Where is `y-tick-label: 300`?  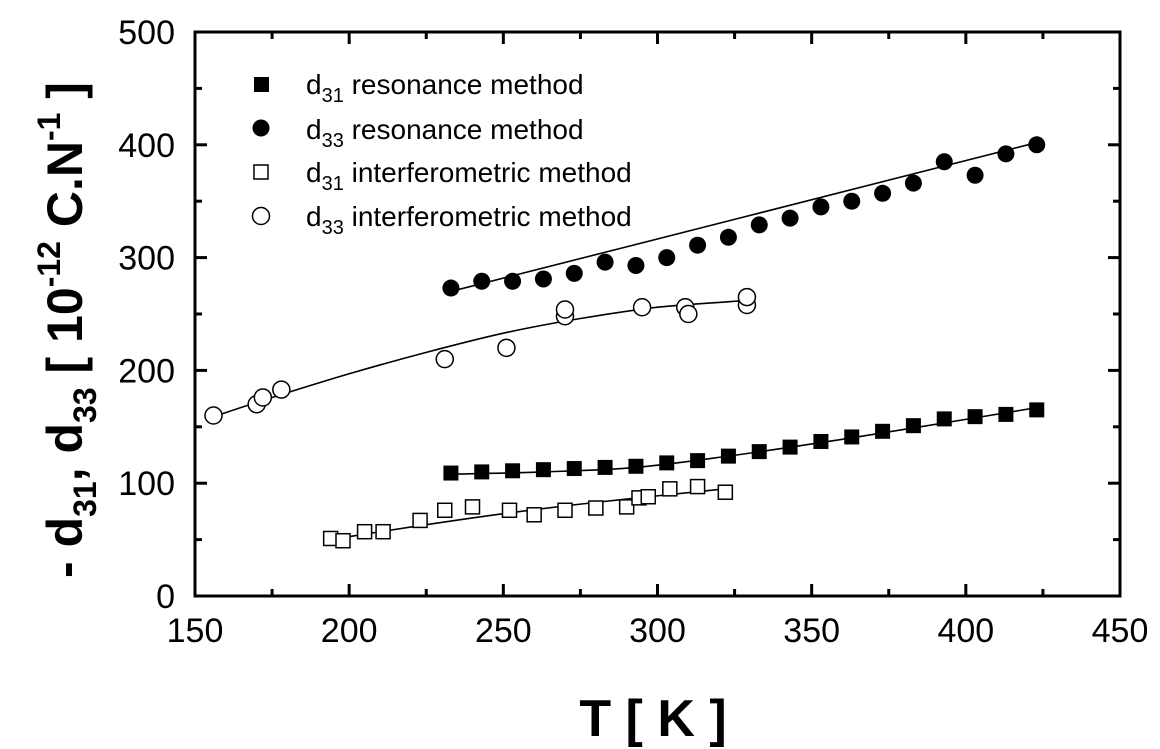
y-tick-label: 300 is located at coordinates (146, 259).